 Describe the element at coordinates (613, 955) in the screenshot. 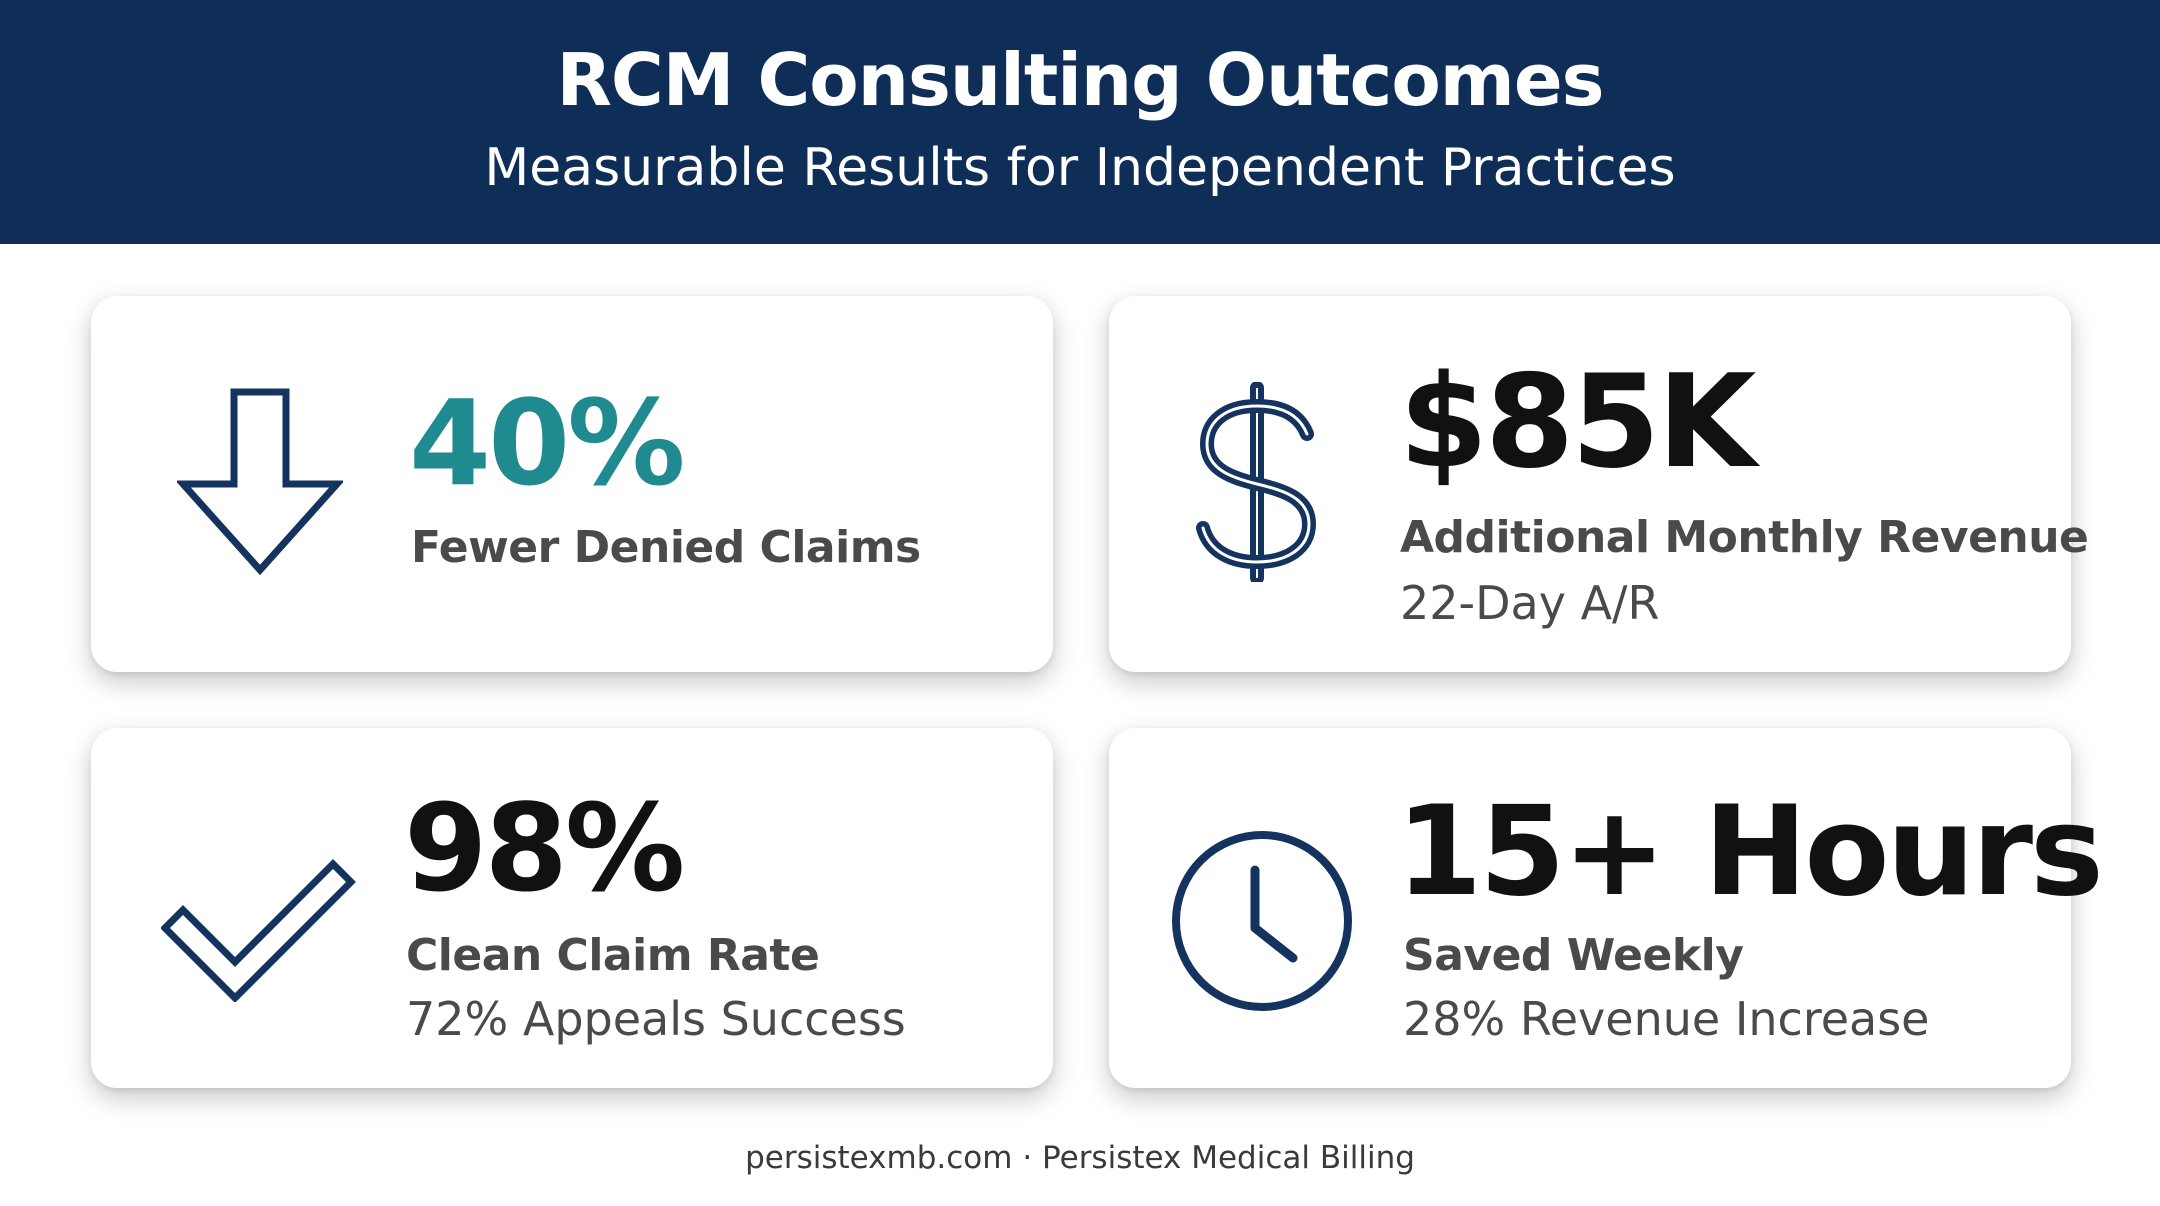

I see `metric-label: Clean Claim Rate` at that location.